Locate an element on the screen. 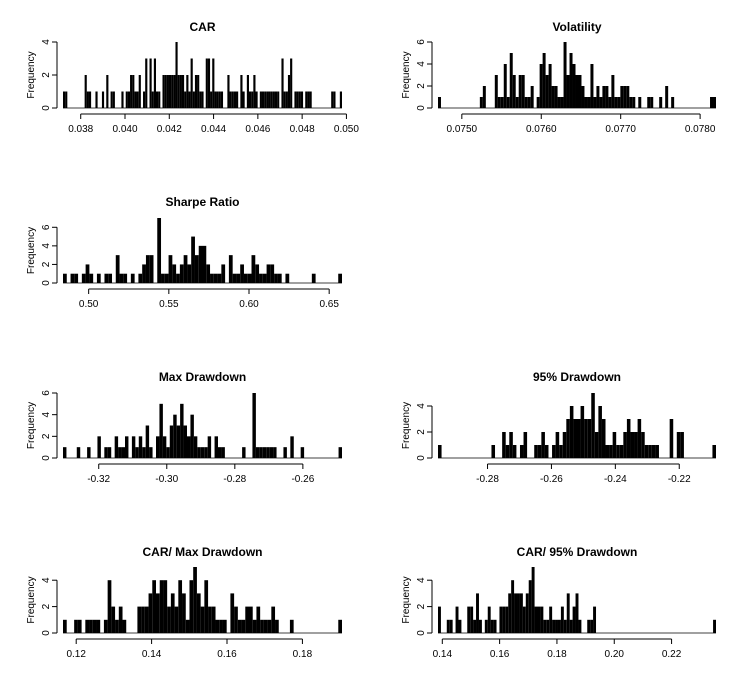 The width and height of the screenshot is (752, 700). panel-2-y-tick-label: 2 is located at coordinates (421, 86).